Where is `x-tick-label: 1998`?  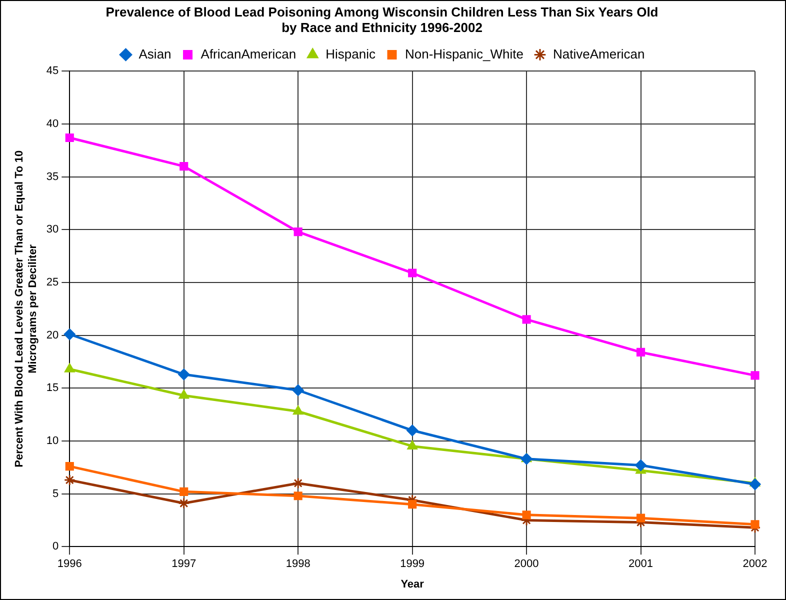 x-tick-label: 1998 is located at coordinates (298, 564).